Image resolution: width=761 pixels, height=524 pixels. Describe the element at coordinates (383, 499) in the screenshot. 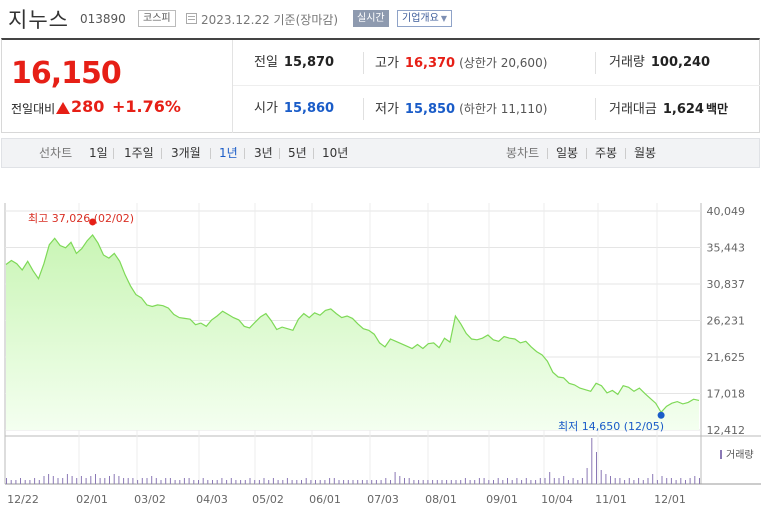

I see `x-tick-label: 07/03` at that location.